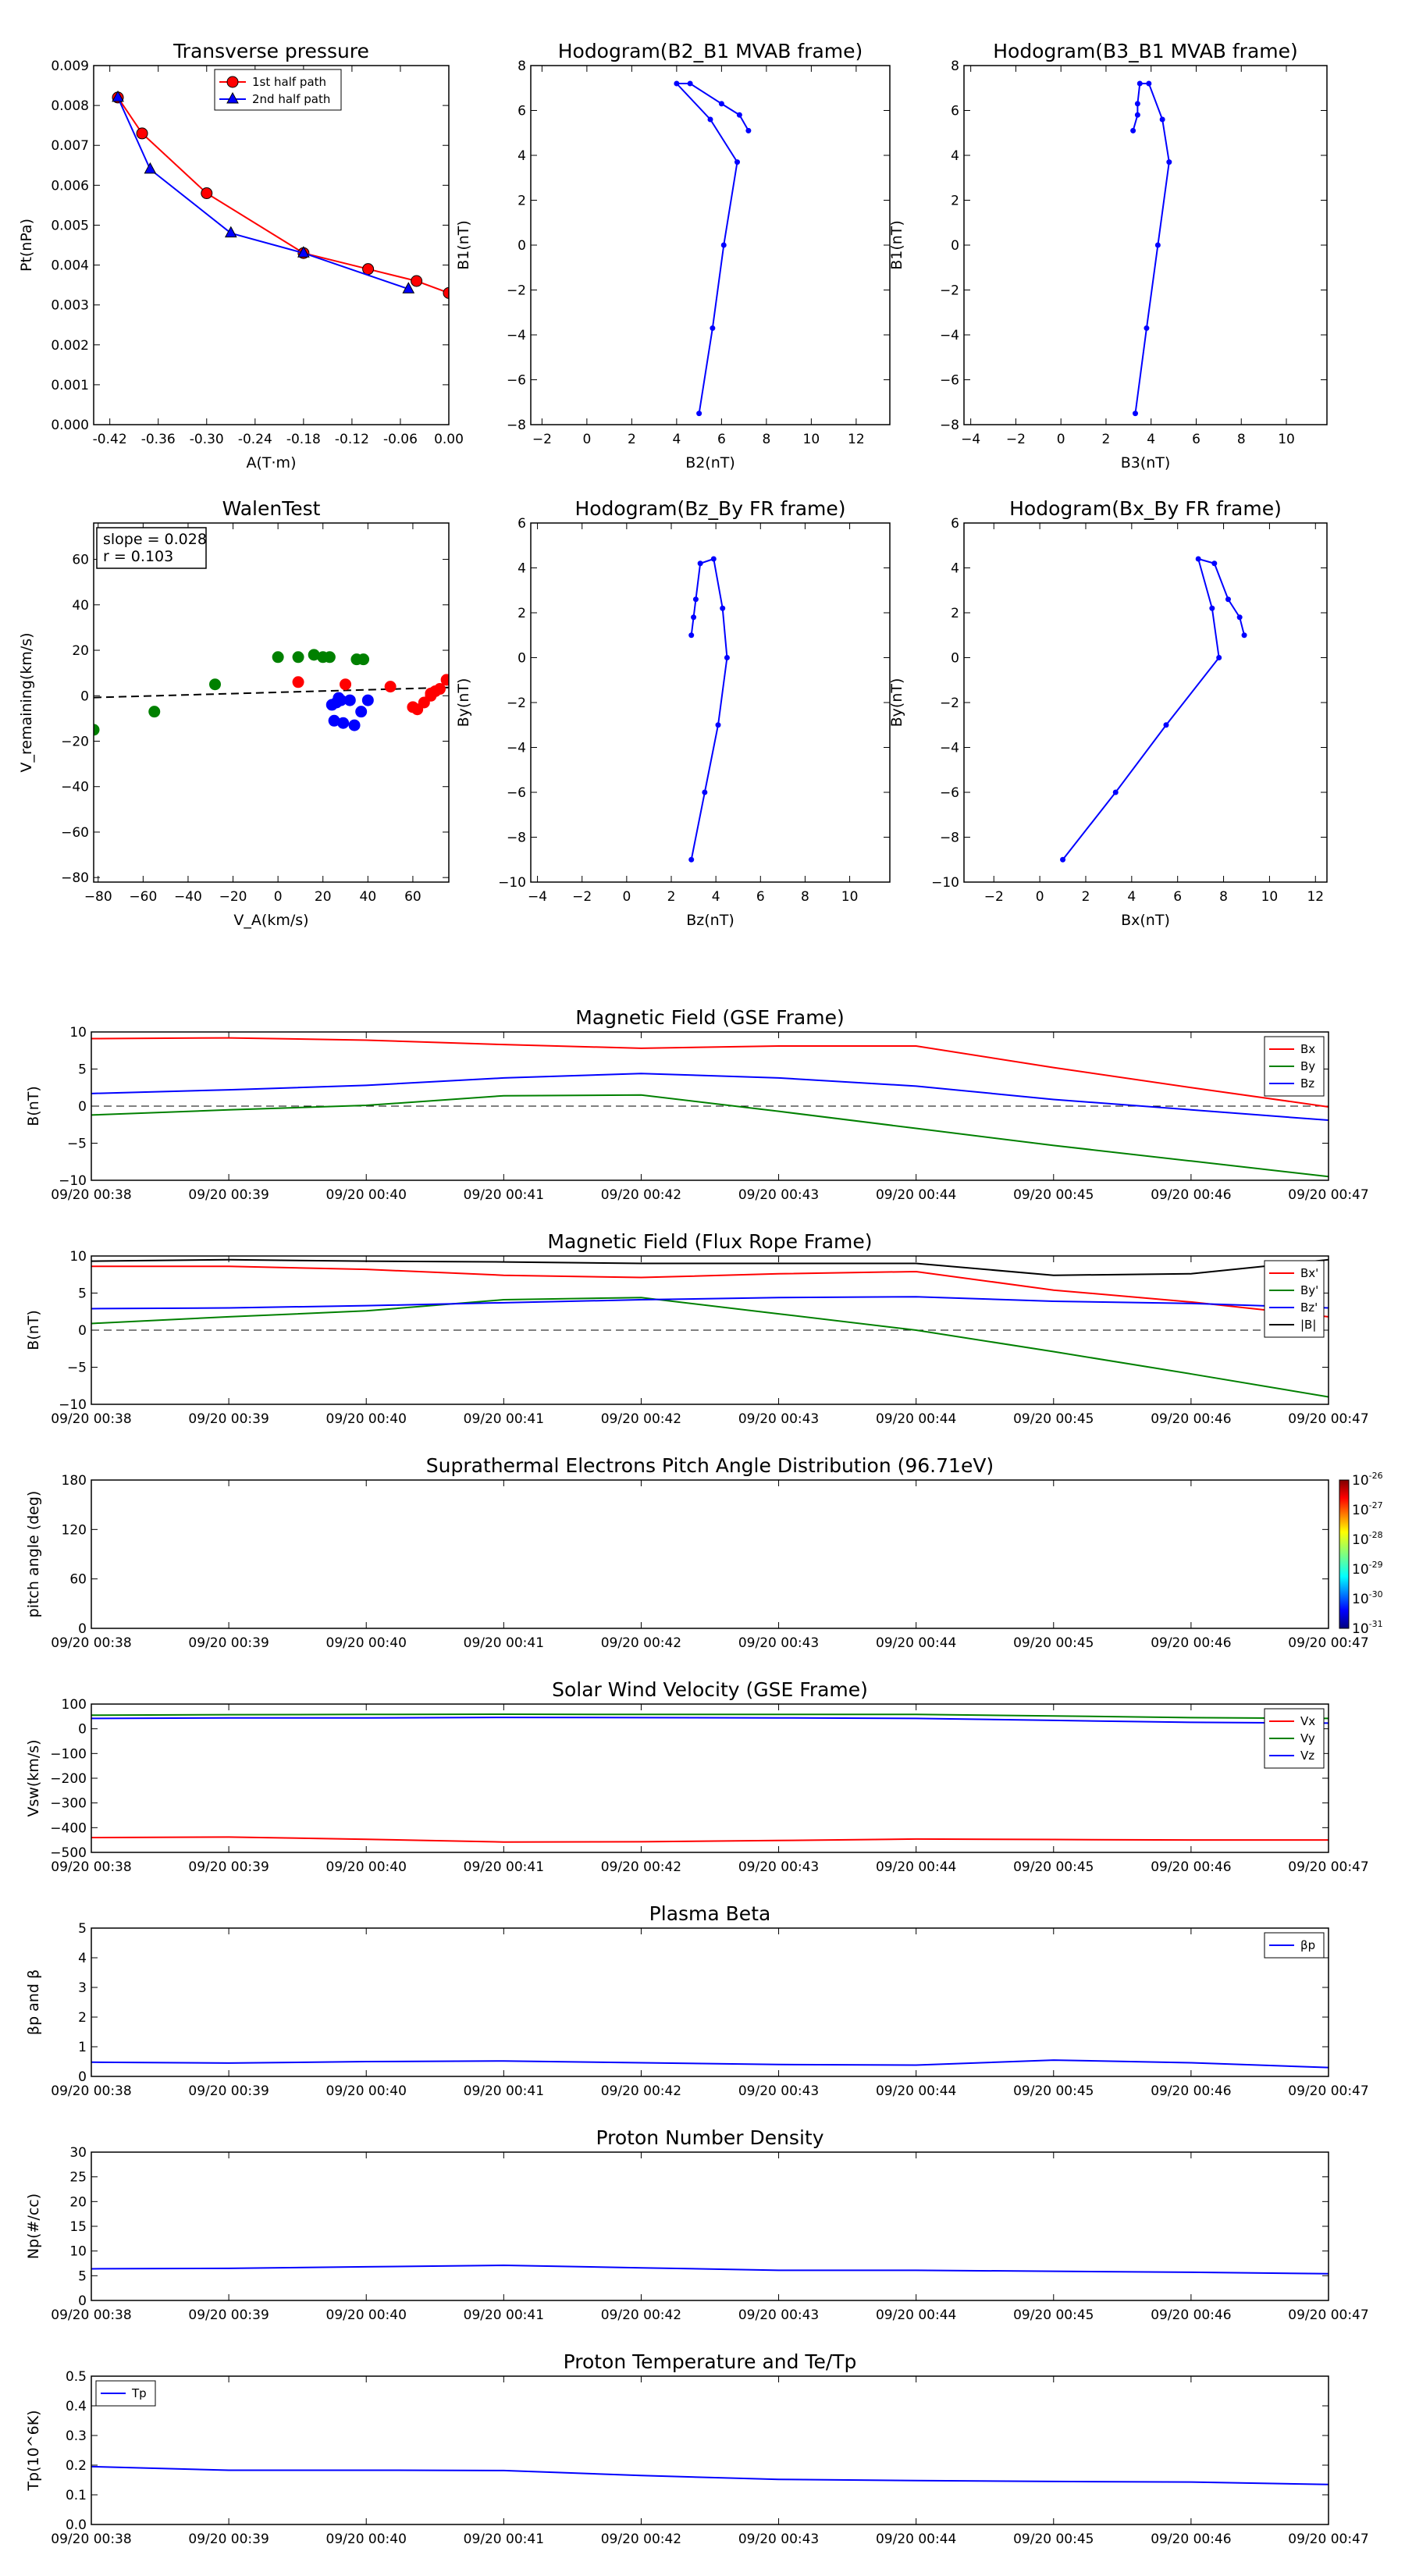 The image size is (1405, 2576). What do you see at coordinates (538, 897) in the screenshot?
I see `x-tick-label: −4` at bounding box center [538, 897].